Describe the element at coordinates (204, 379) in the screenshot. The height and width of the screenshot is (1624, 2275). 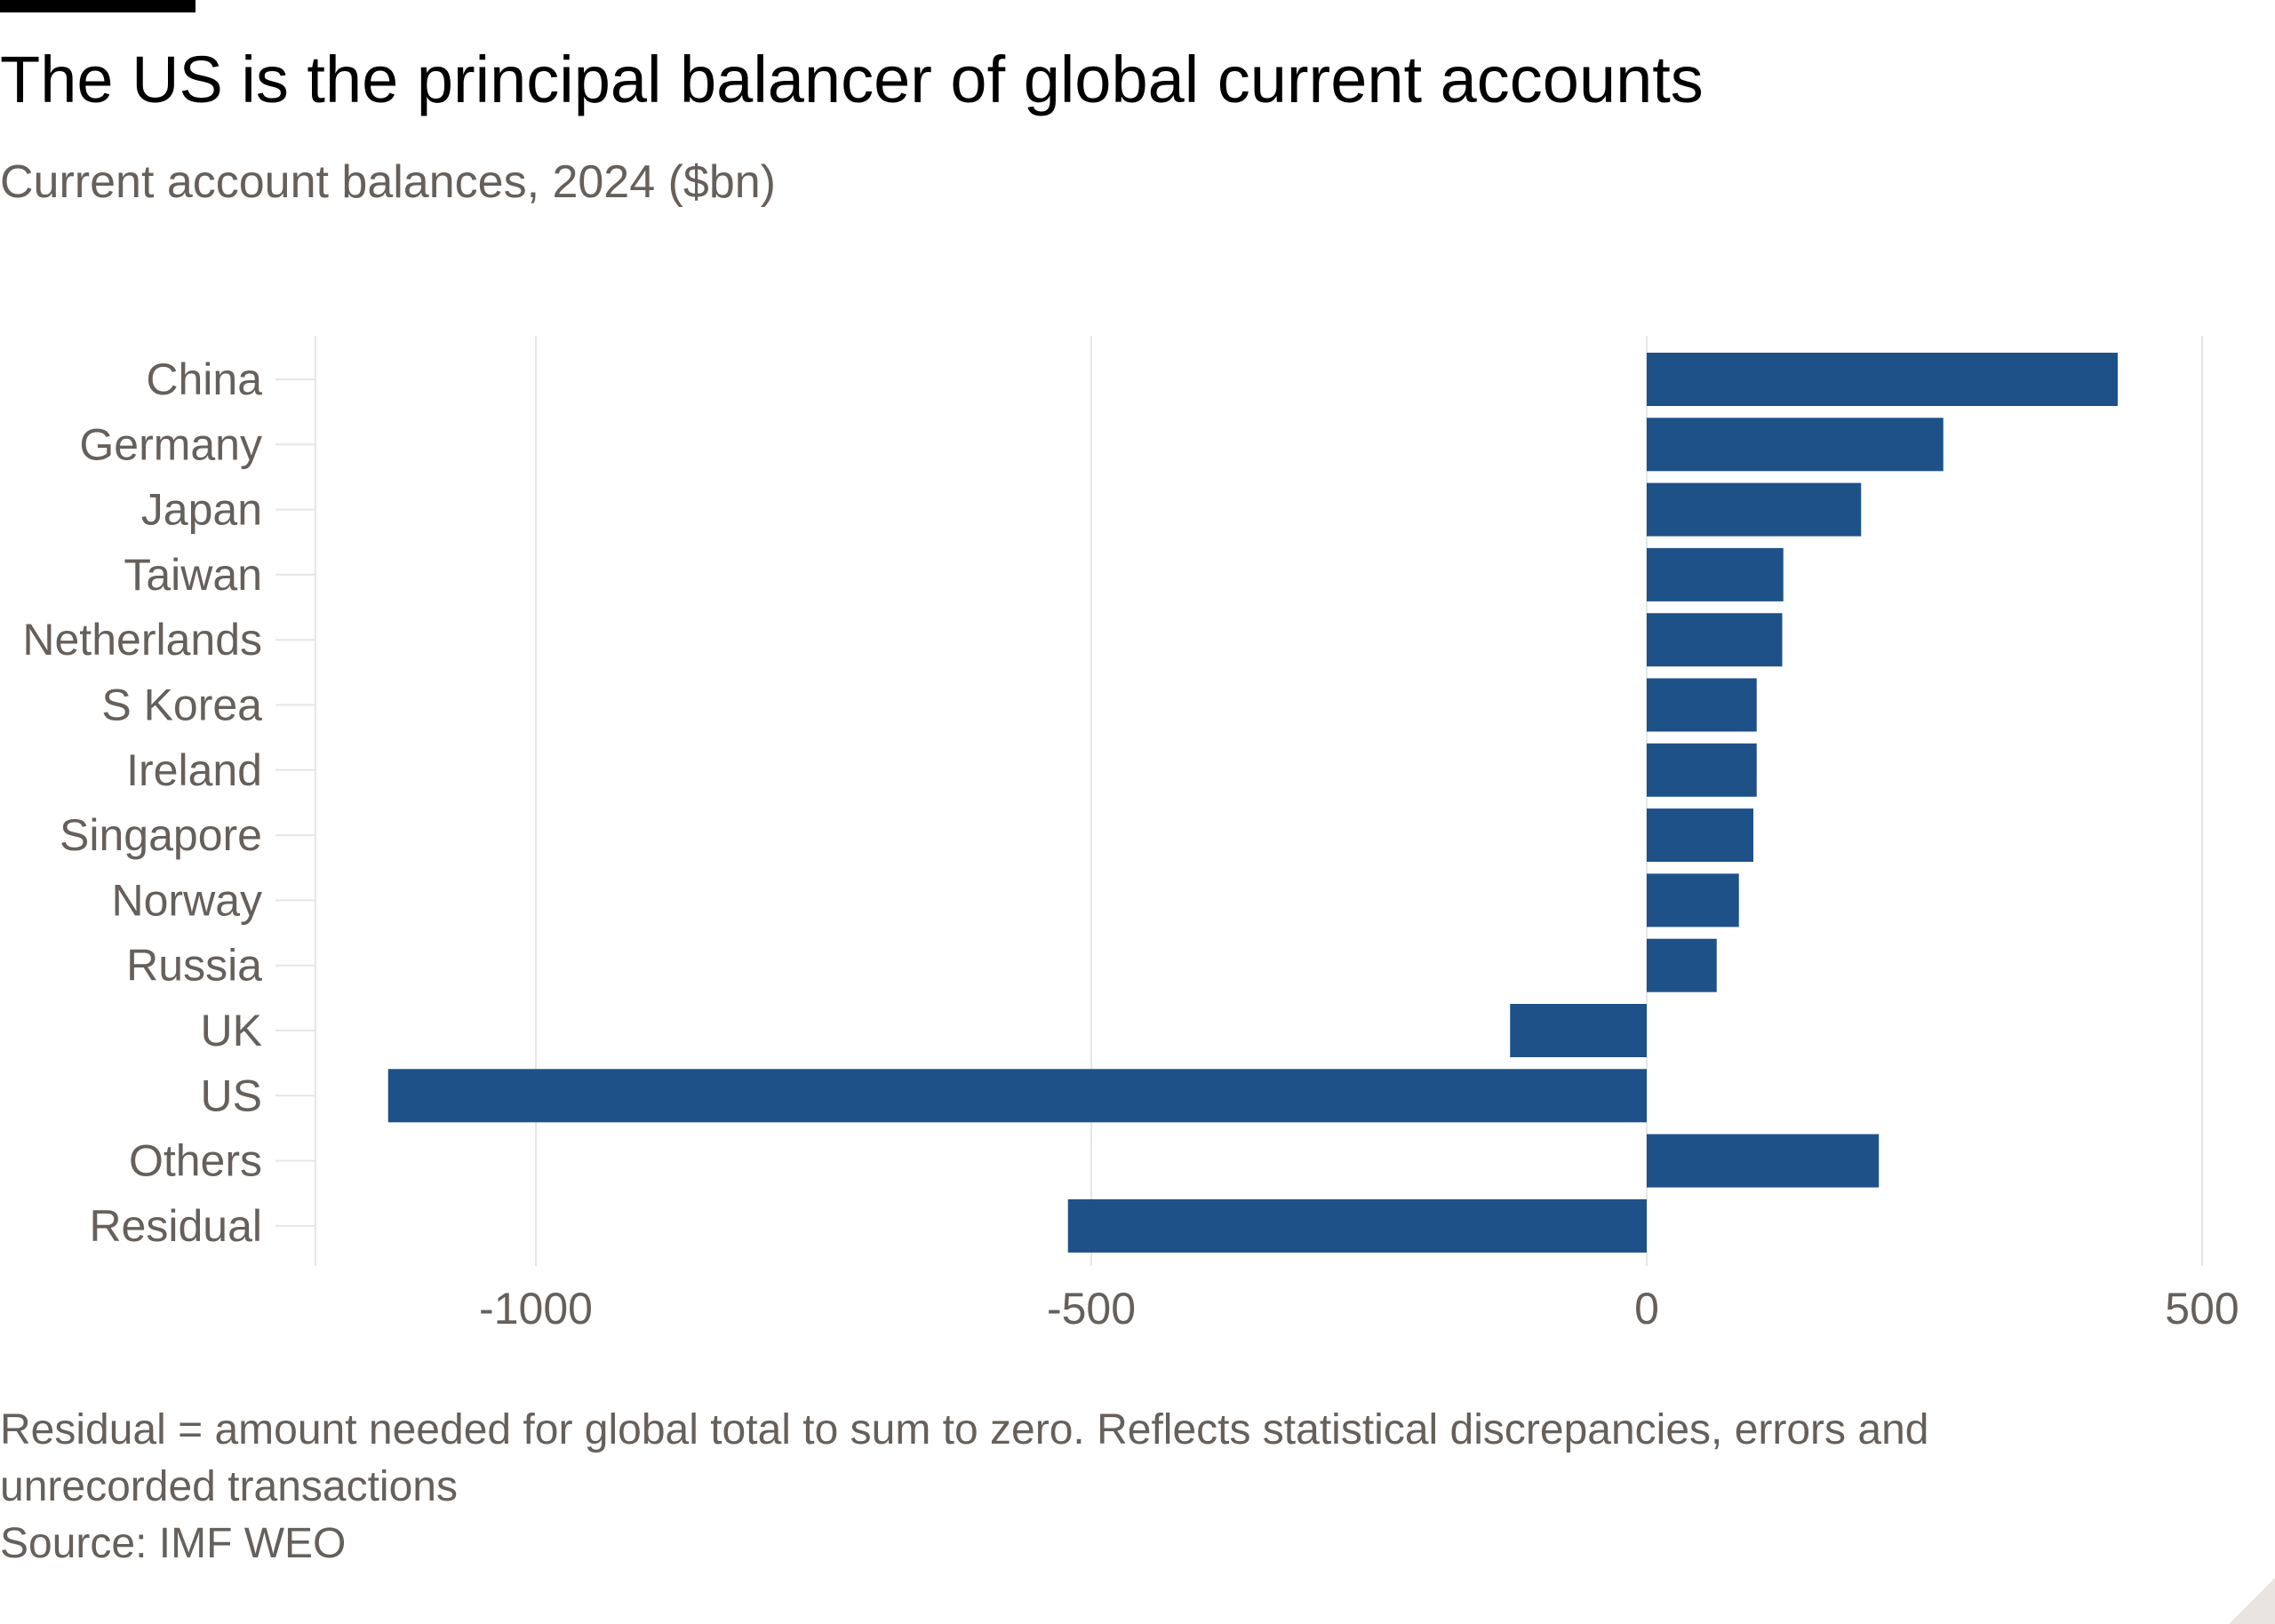
I see `y-tick-label: China` at that location.